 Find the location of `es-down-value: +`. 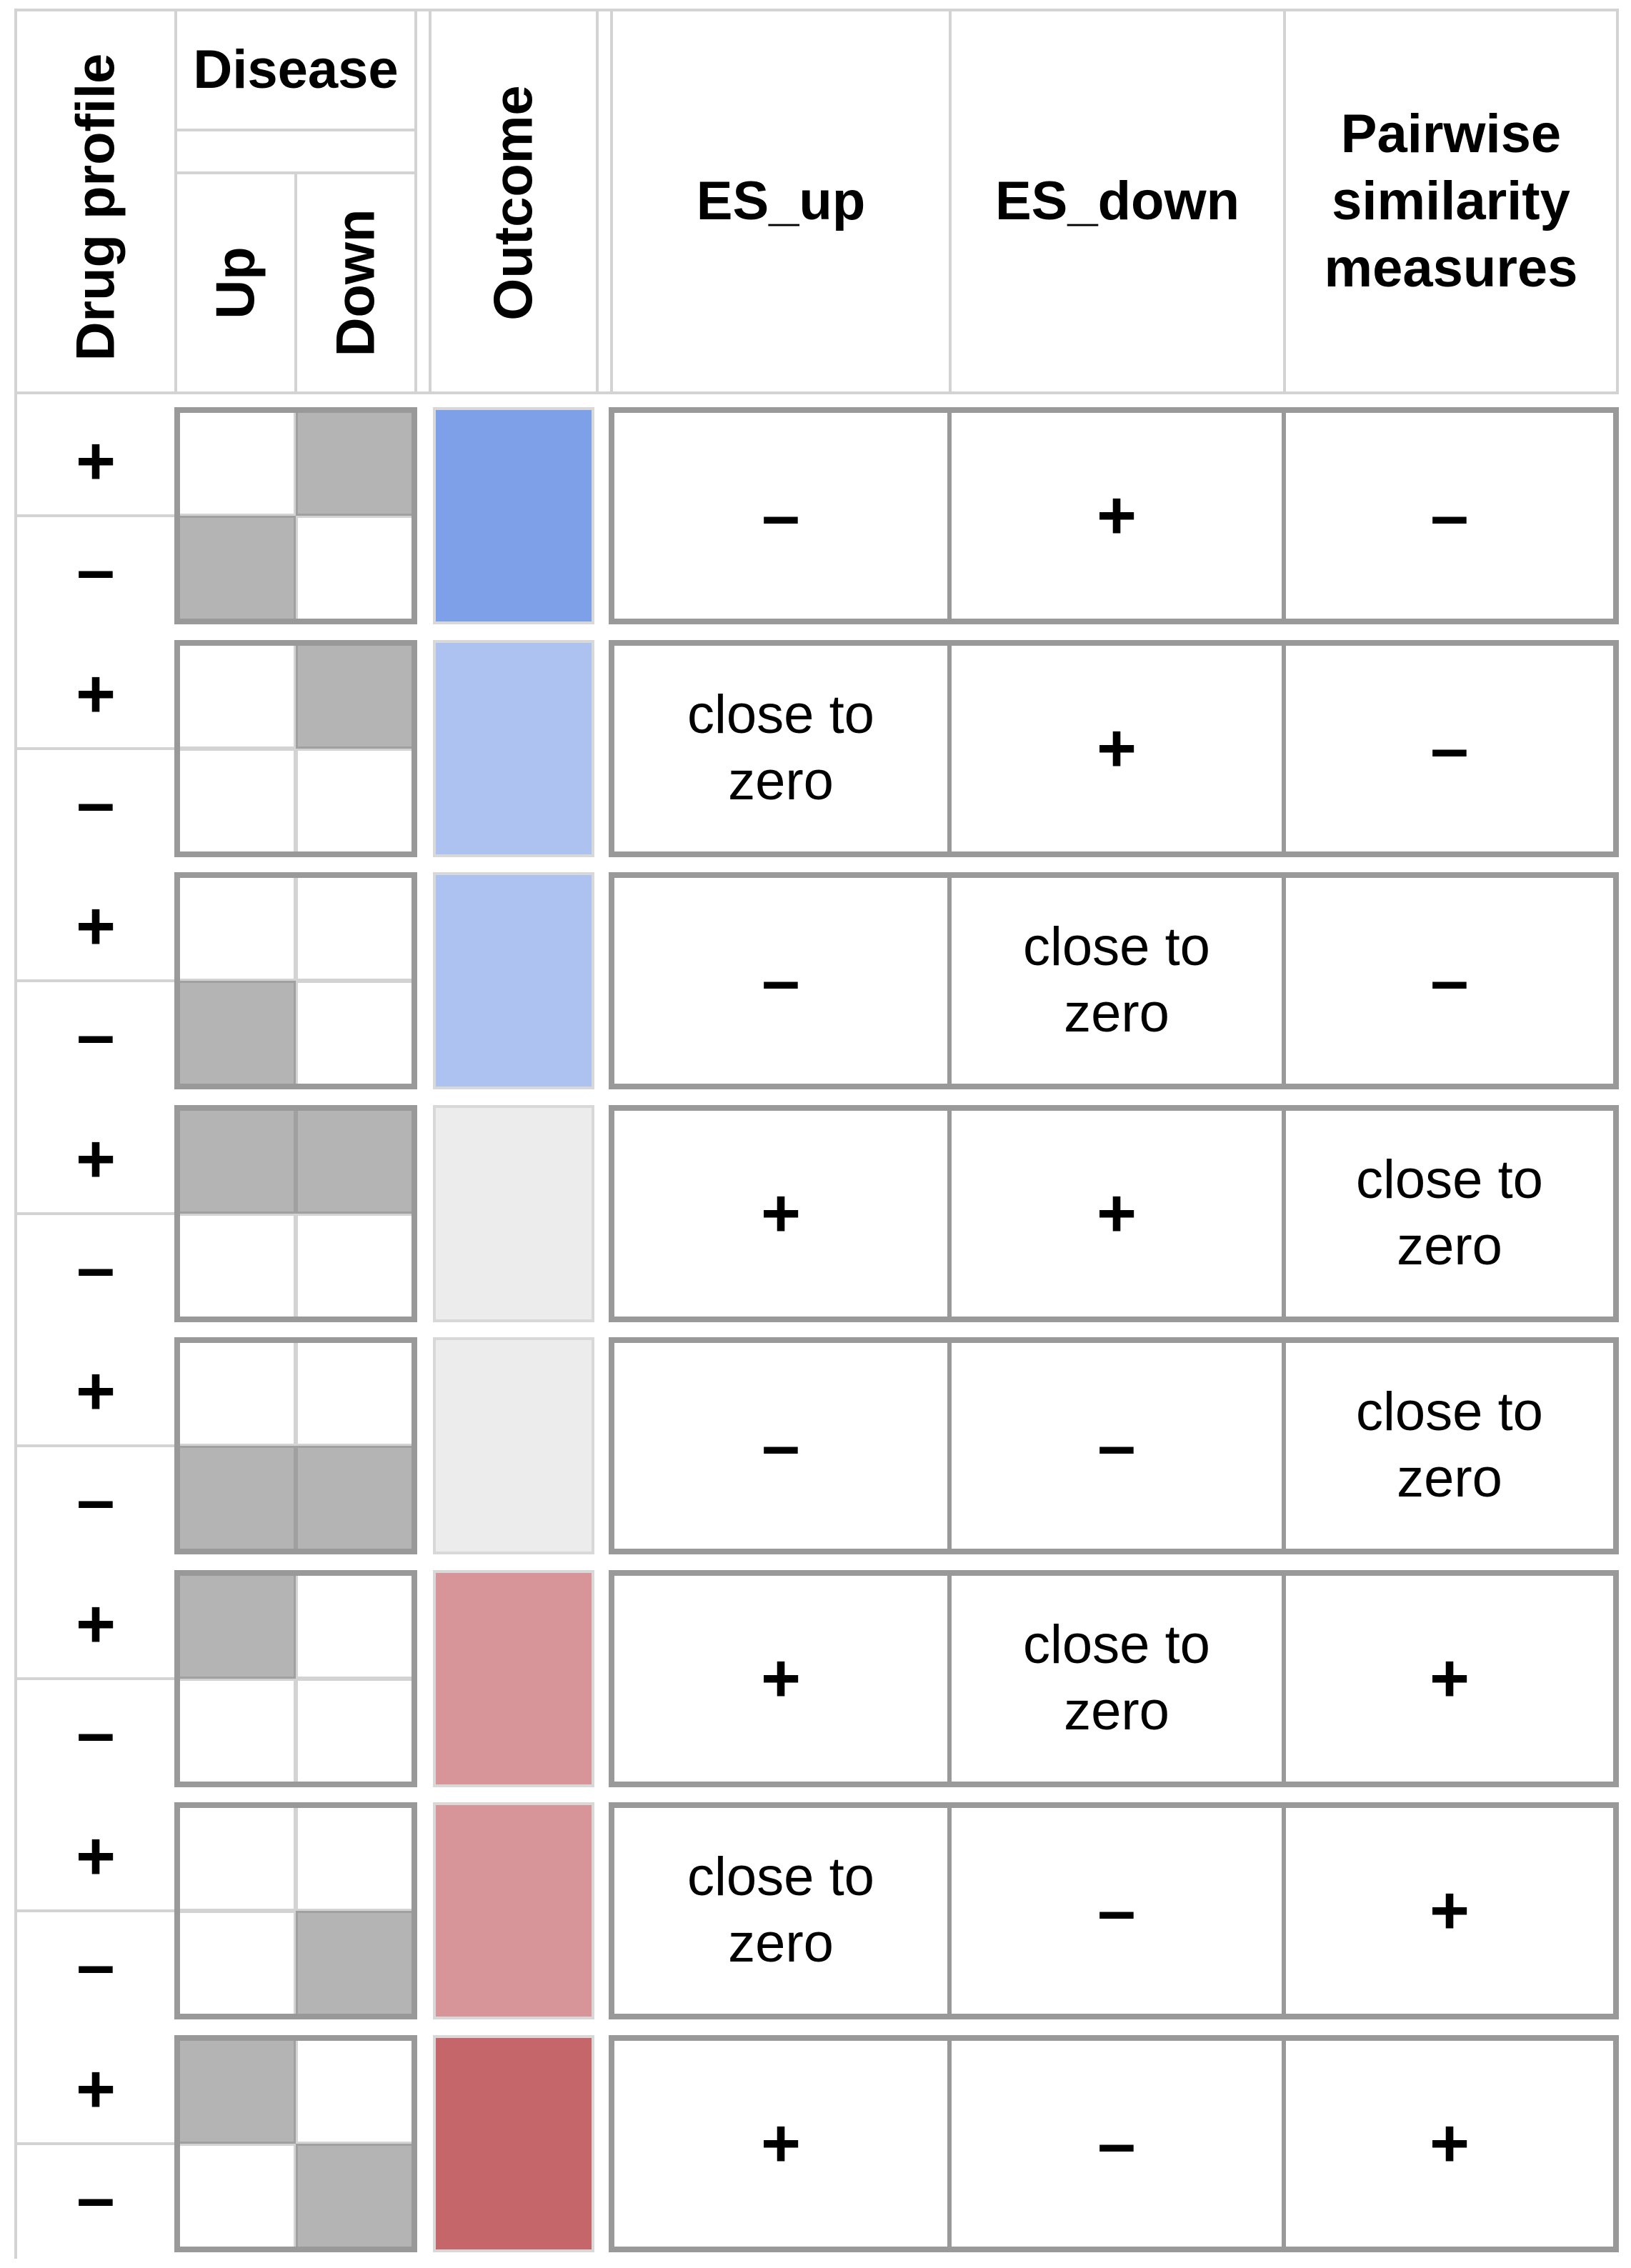

es-down-value: + is located at coordinates (1116, 1213).